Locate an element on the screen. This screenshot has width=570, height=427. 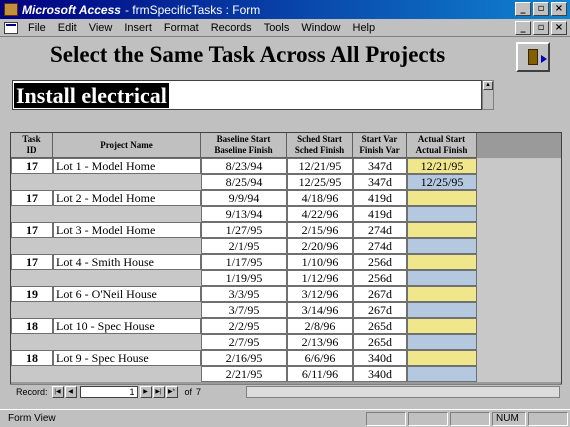
prev-record-button: ◀ is located at coordinates (70, 391).